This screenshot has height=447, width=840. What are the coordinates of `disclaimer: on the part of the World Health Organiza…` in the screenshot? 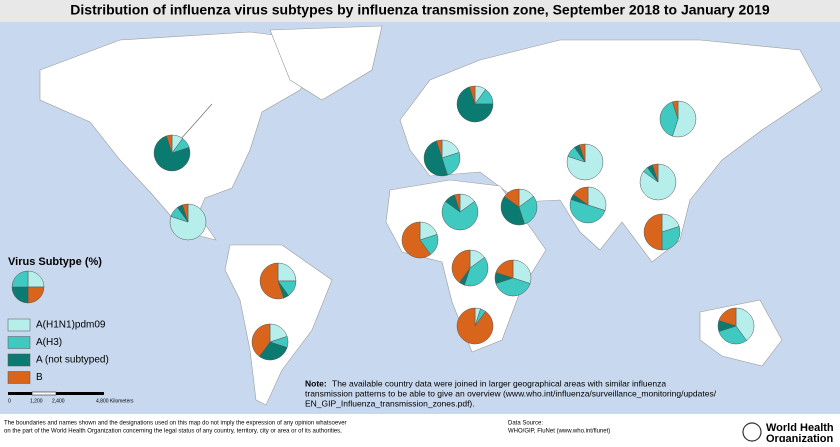 It's located at (173, 432).